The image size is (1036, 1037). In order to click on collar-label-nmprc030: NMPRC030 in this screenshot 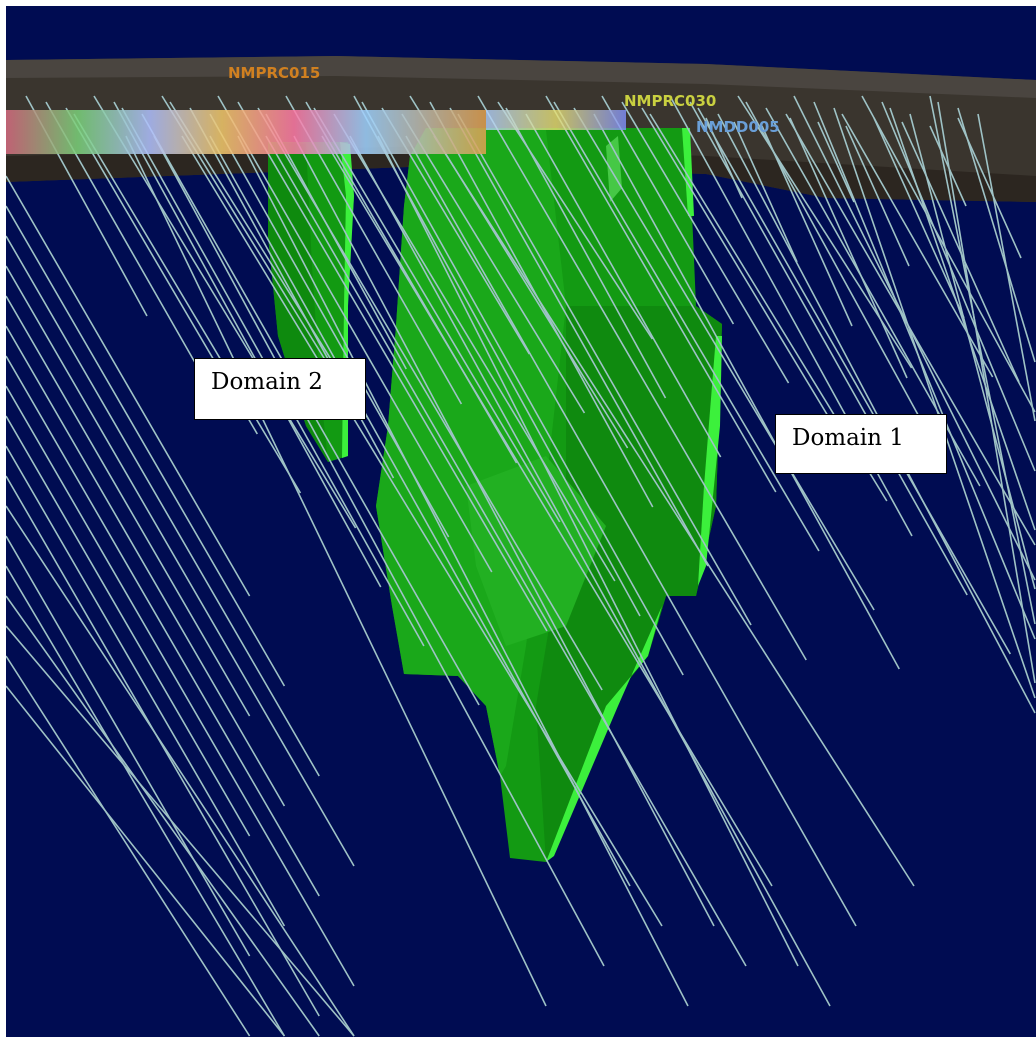, I will do `click(670, 101)`.